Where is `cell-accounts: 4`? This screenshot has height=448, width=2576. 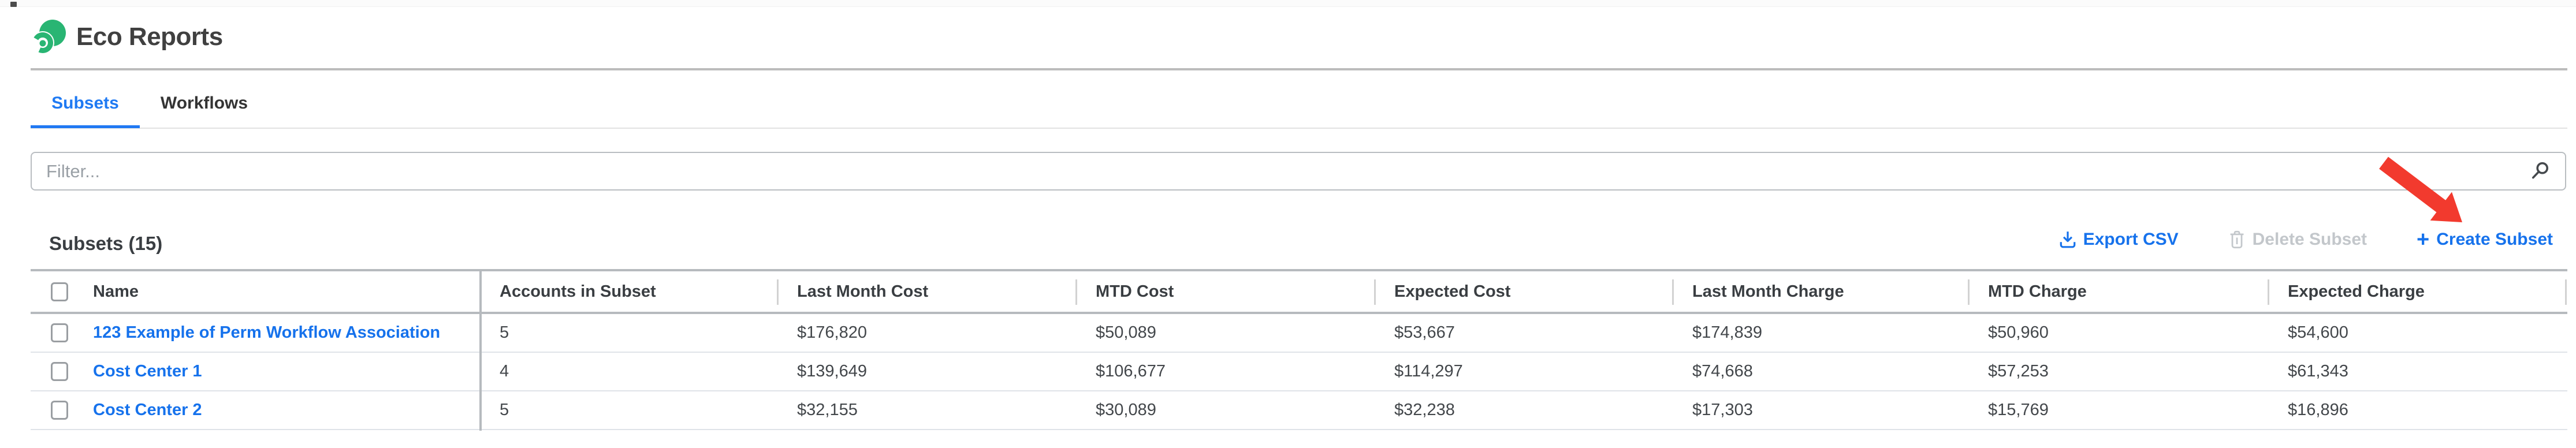
cell-accounts: 4 is located at coordinates (505, 371).